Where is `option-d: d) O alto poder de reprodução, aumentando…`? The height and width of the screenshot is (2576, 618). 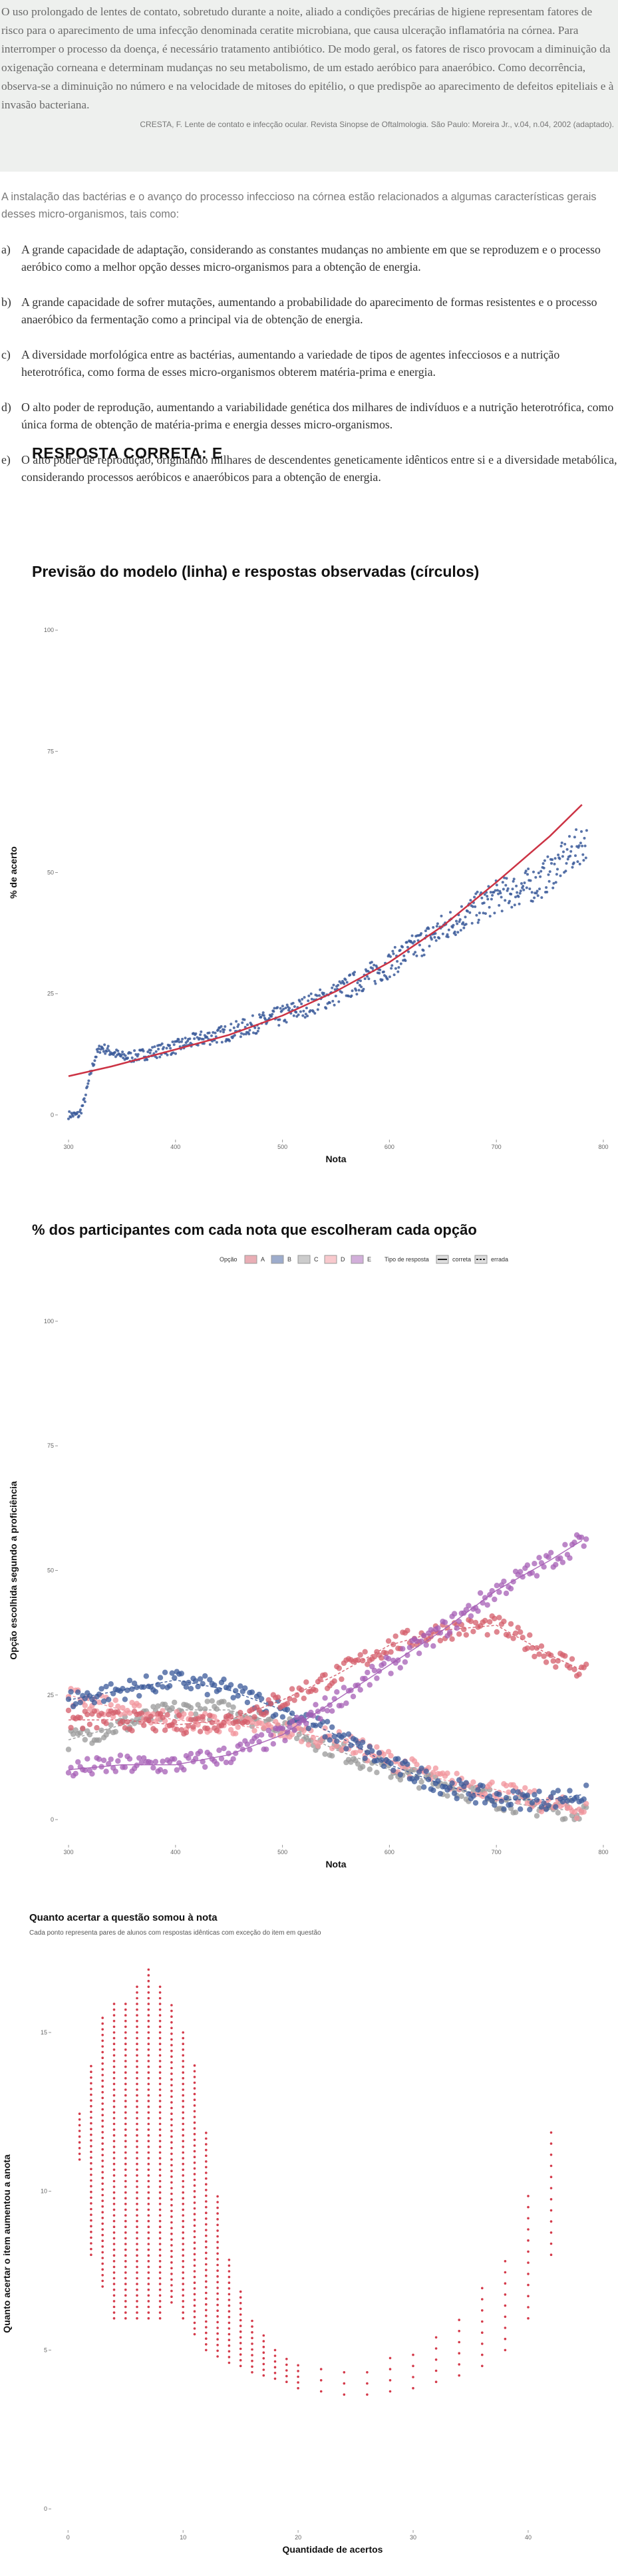 option-d: d) O alto poder de reprodução, aumentando… is located at coordinates (309, 425).